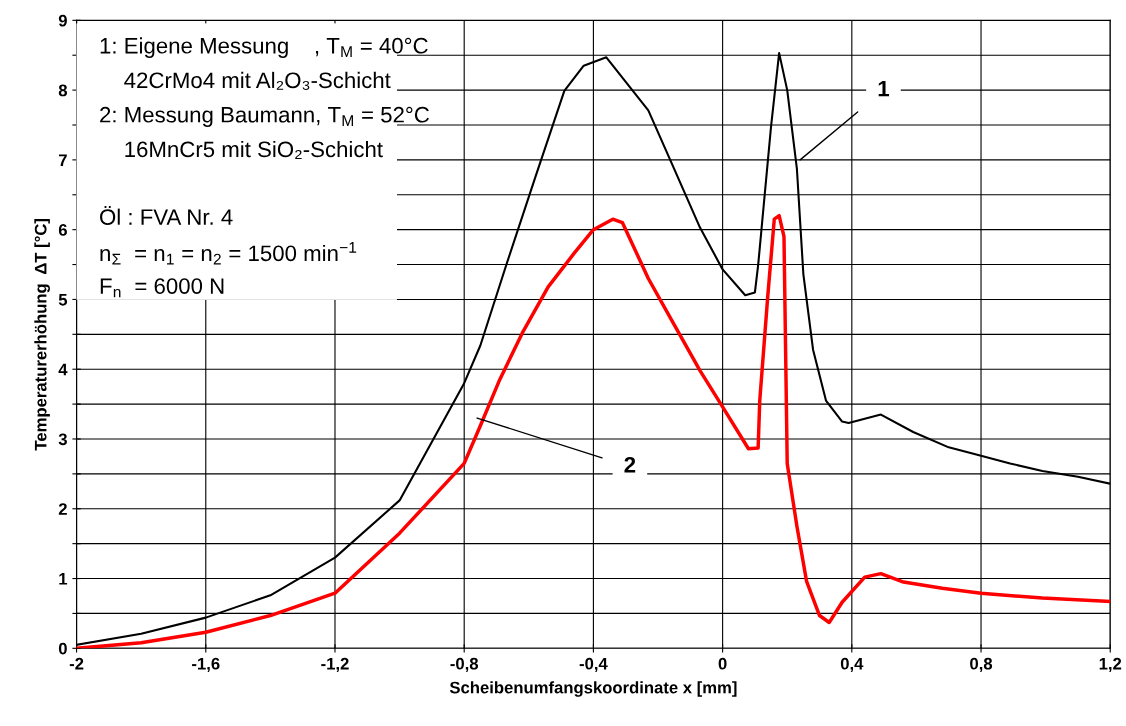 The image size is (1126, 726). I want to click on y-tick-label: 6, so click(62, 230).